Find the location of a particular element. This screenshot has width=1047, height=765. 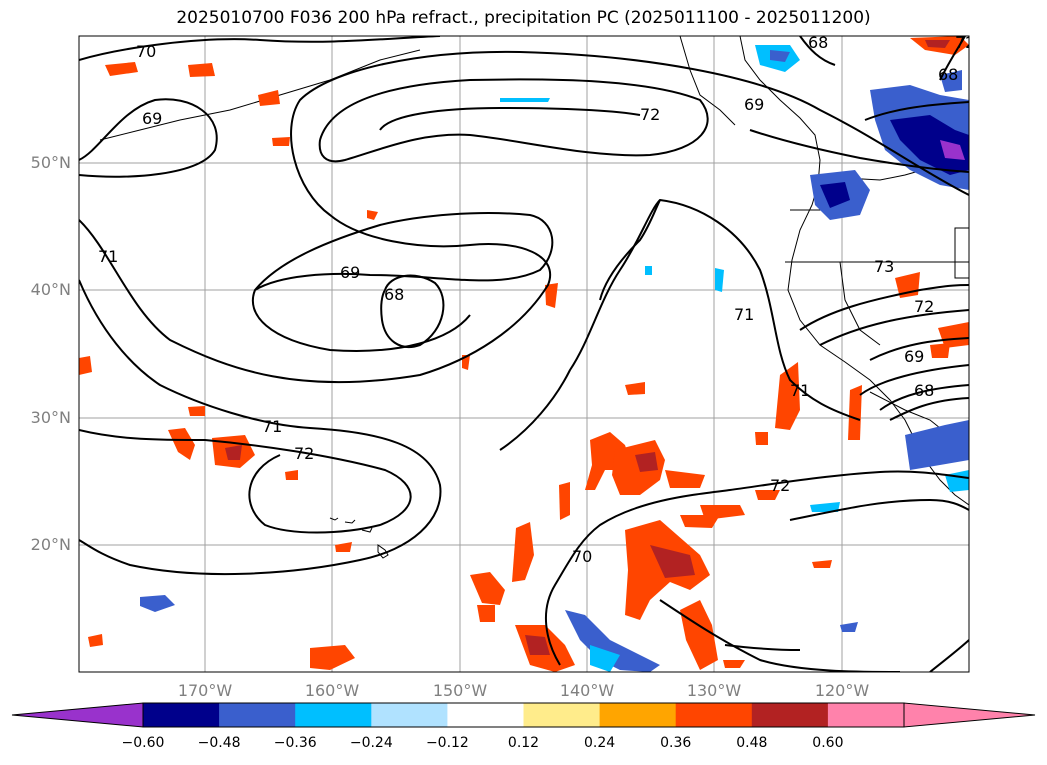

colorbar-tick-label: −0.24 is located at coordinates (371, 743).